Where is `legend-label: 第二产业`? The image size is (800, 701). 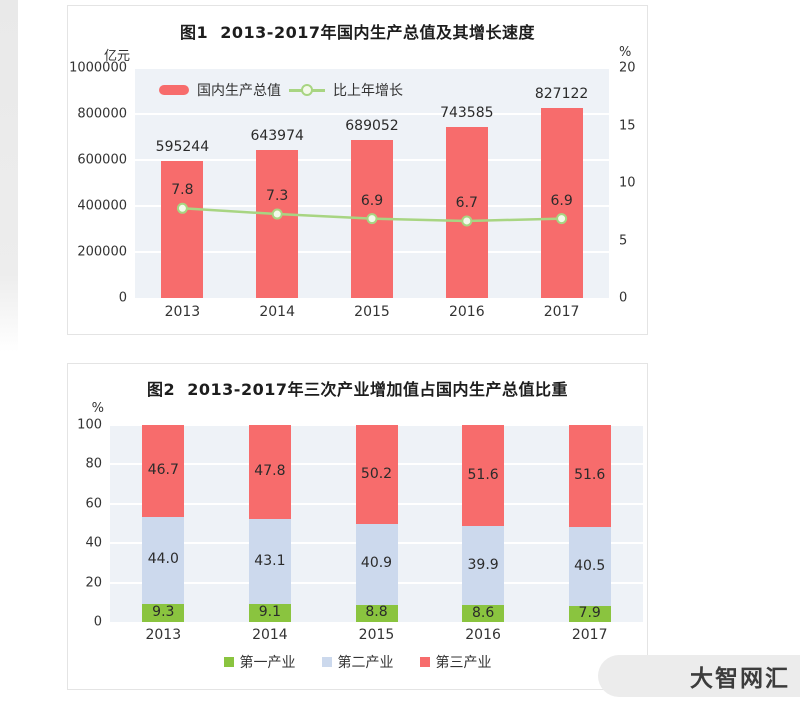
legend-label: 第二产业 is located at coordinates (365, 663).